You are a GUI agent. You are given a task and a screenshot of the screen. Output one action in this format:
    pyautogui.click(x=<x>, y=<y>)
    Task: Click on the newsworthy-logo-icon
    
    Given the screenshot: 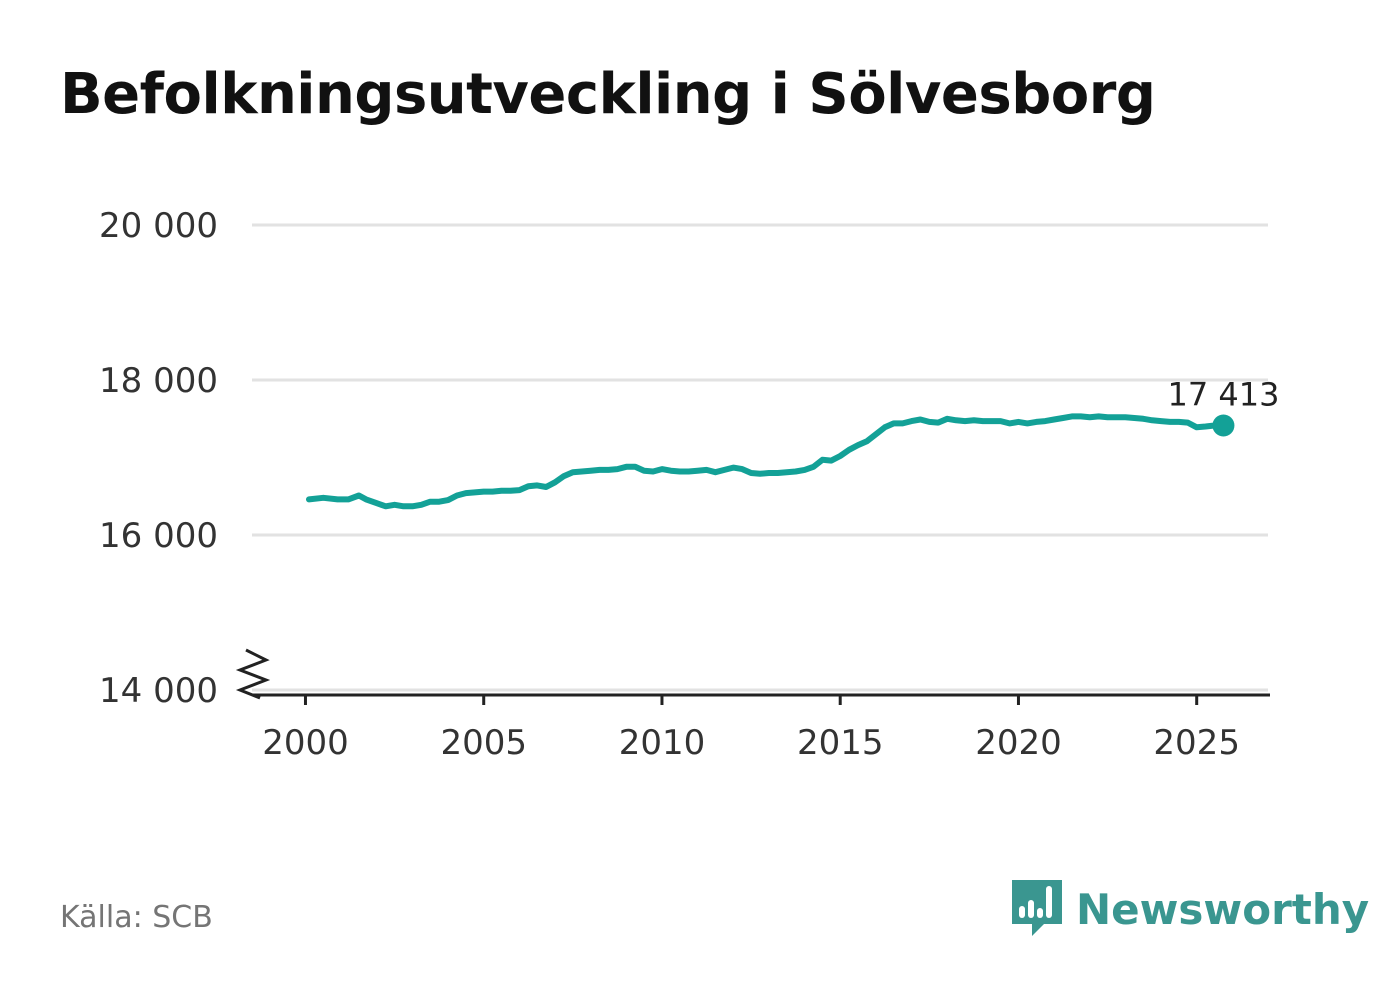 What is the action you would take?
    pyautogui.click(x=1037, y=908)
    